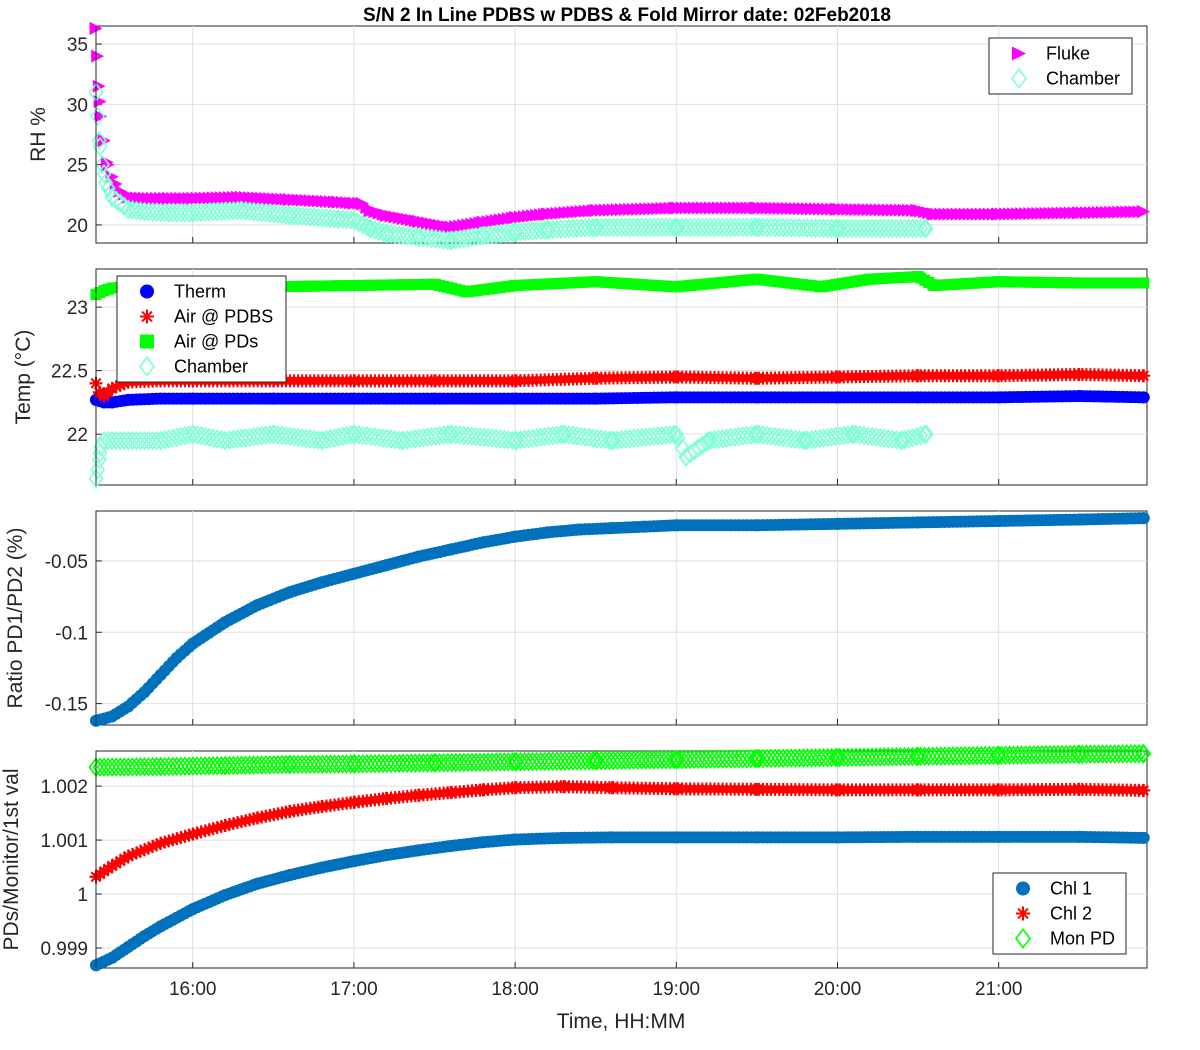  I want to click on y-tick-label: 1.002, so click(64, 787).